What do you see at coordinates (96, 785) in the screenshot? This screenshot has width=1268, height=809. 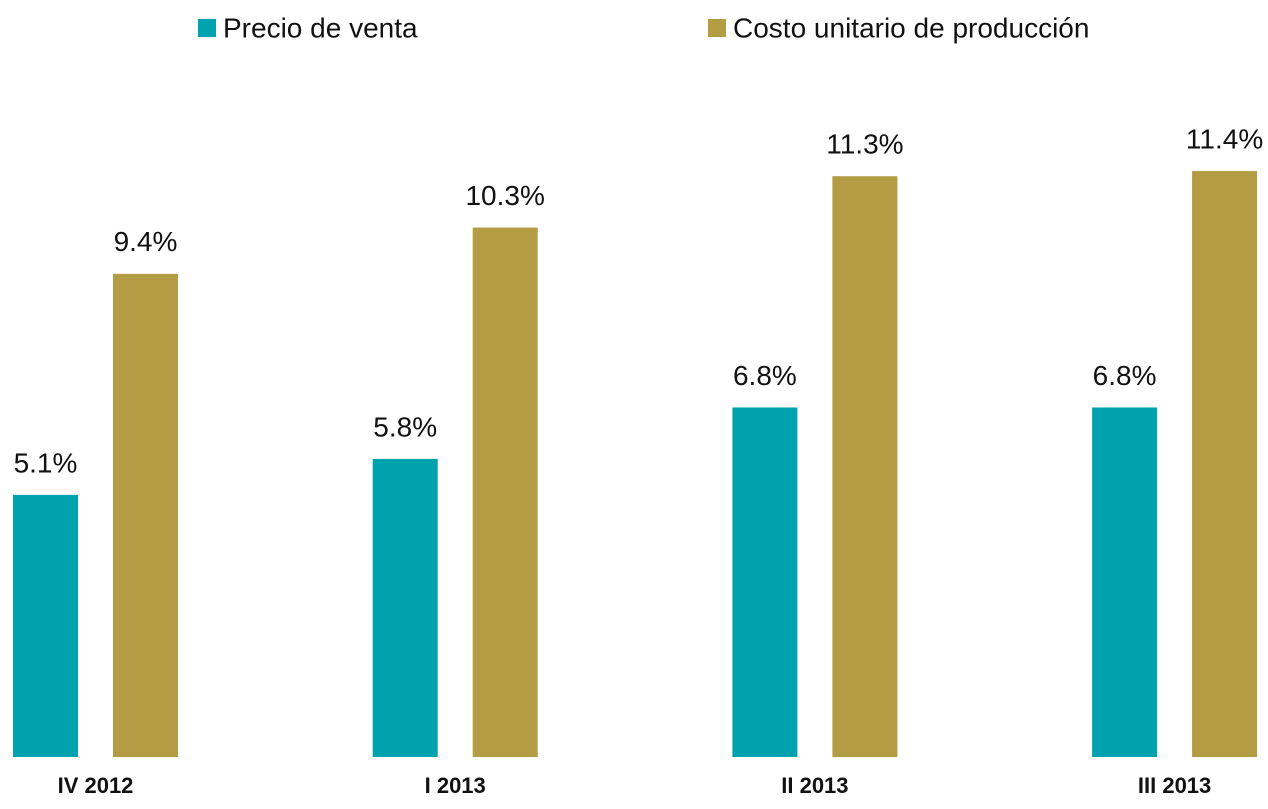 I see `x-tick-label: IV 2012` at bounding box center [96, 785].